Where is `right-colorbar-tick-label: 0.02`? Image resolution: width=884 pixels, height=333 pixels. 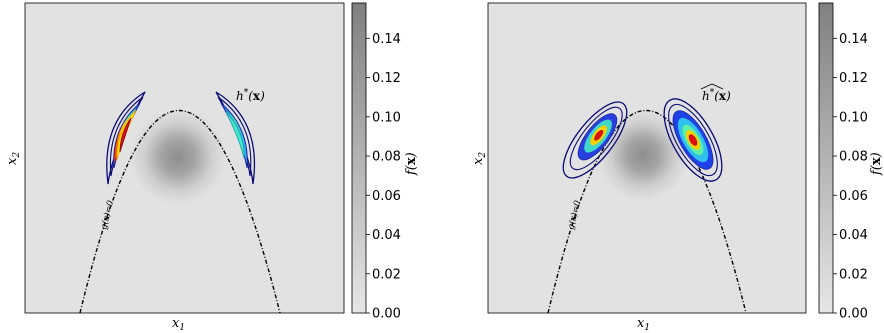 right-colorbar-tick-label: 0.02 is located at coordinates (853, 274).